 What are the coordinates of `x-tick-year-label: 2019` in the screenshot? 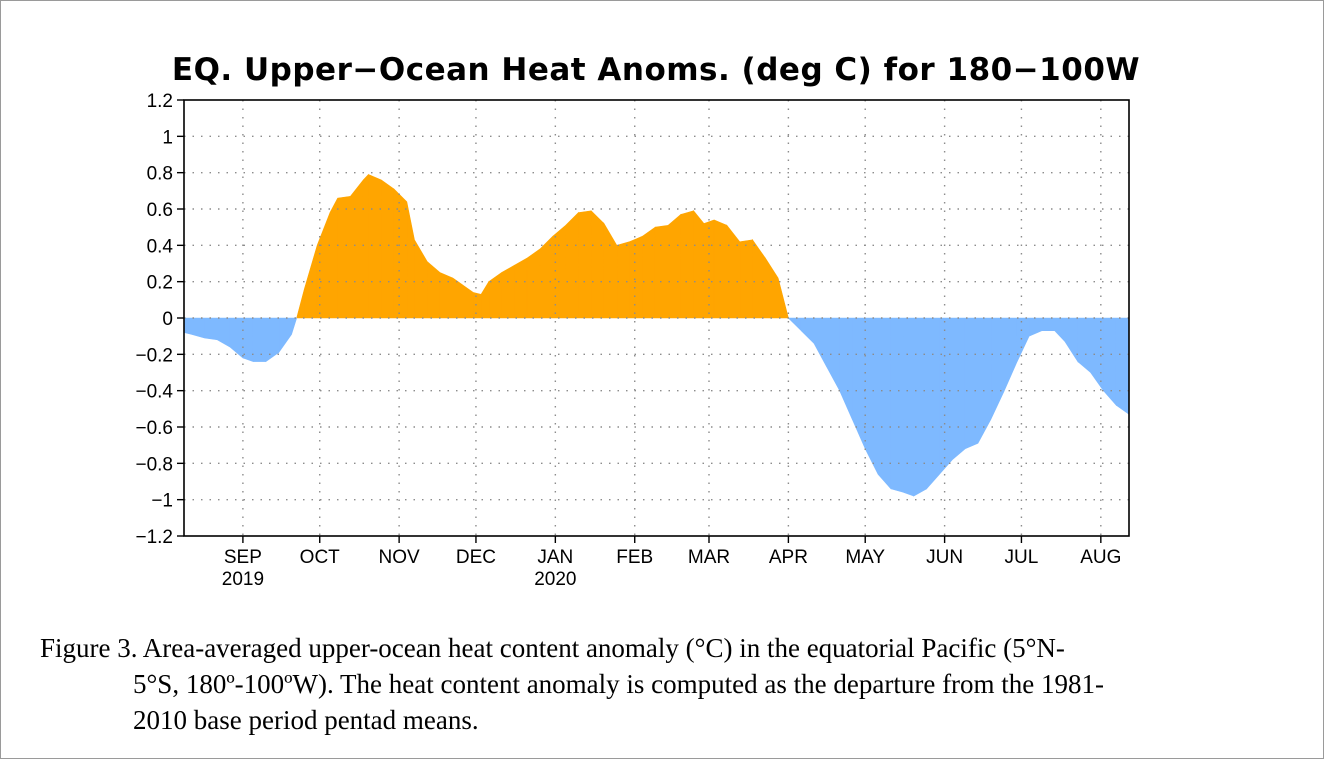 It's located at (243, 579).